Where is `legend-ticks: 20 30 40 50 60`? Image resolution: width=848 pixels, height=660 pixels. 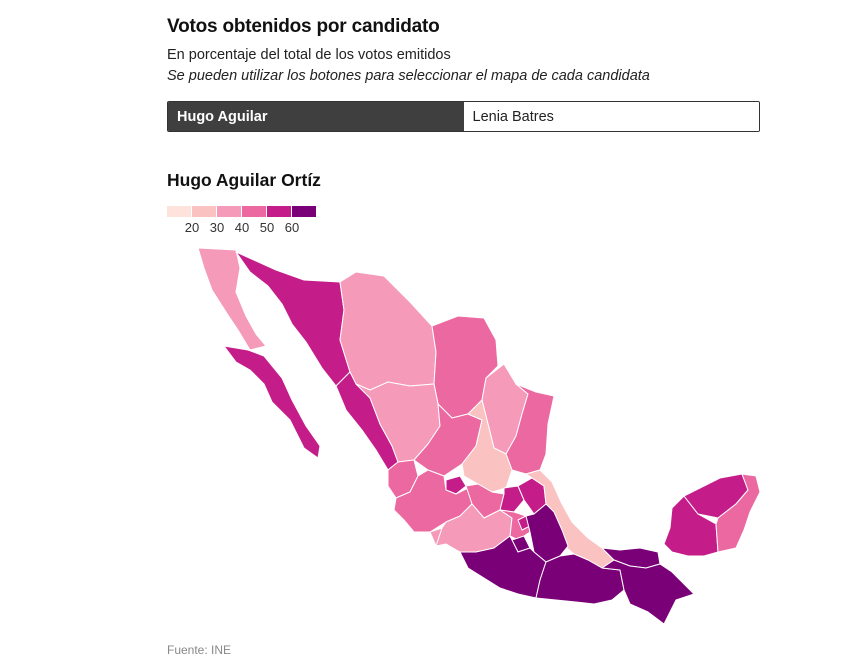
legend-ticks: 20 30 40 50 60 is located at coordinates (242, 228).